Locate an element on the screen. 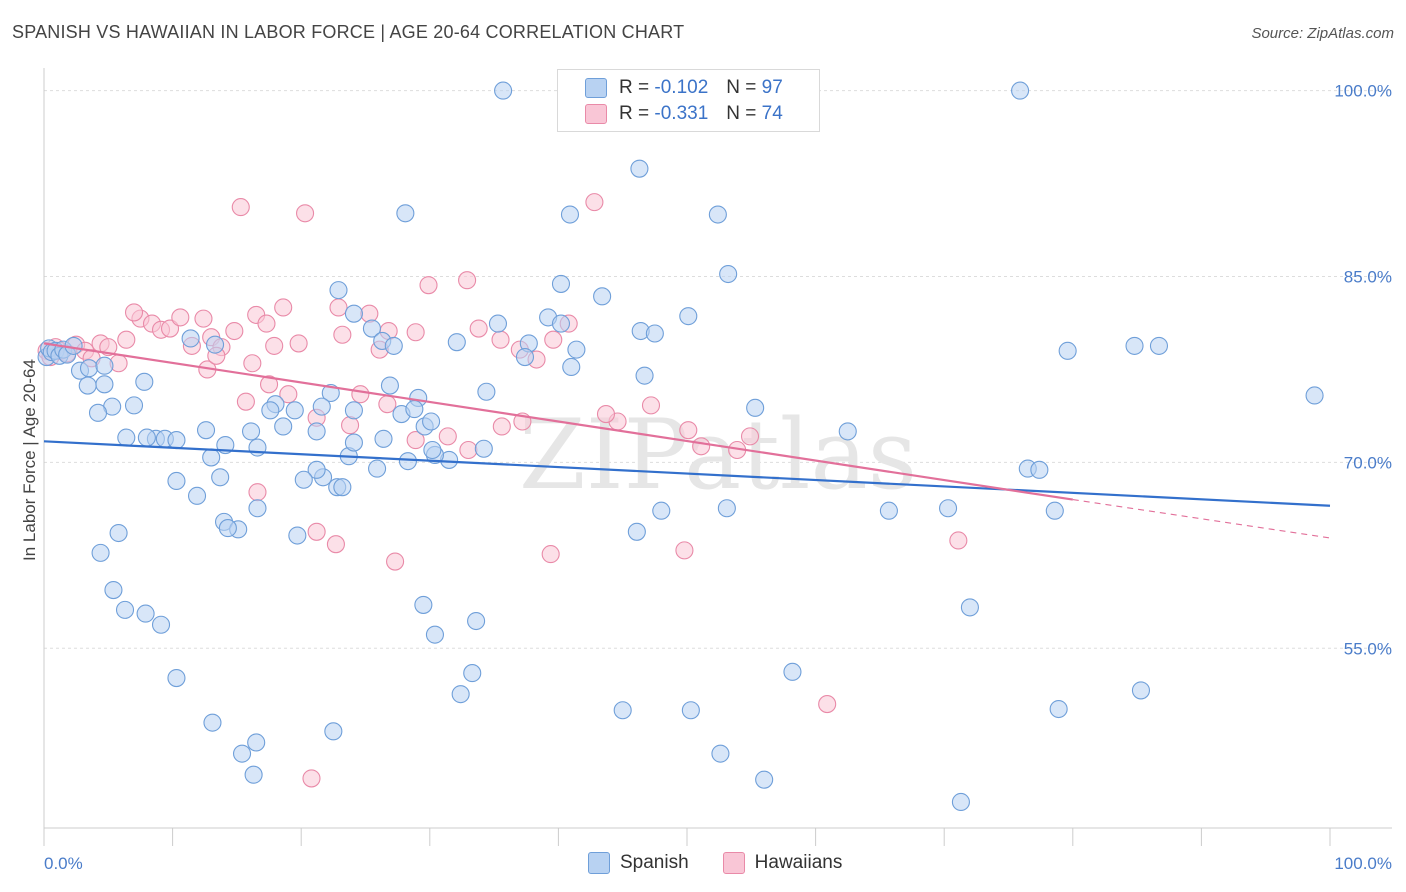  legend-item-spanish: Spanish is located at coordinates (638, 863).